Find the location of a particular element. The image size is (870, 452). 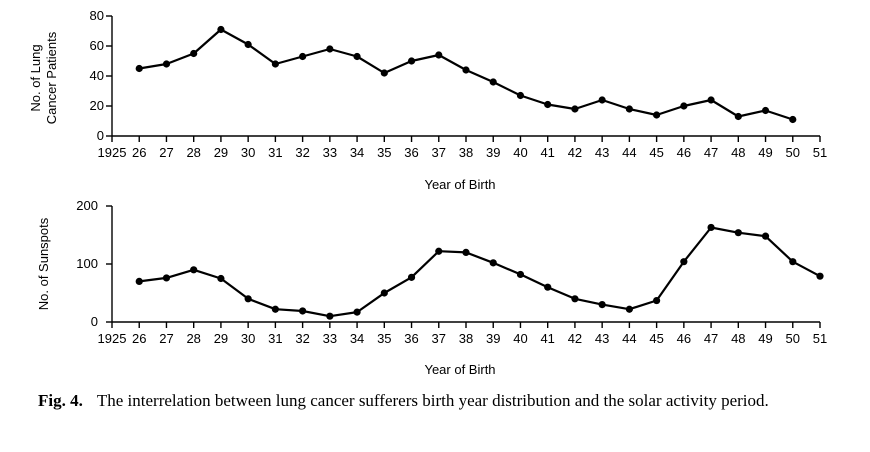

caption-label: Fig. 4. is located at coordinates (60, 400).